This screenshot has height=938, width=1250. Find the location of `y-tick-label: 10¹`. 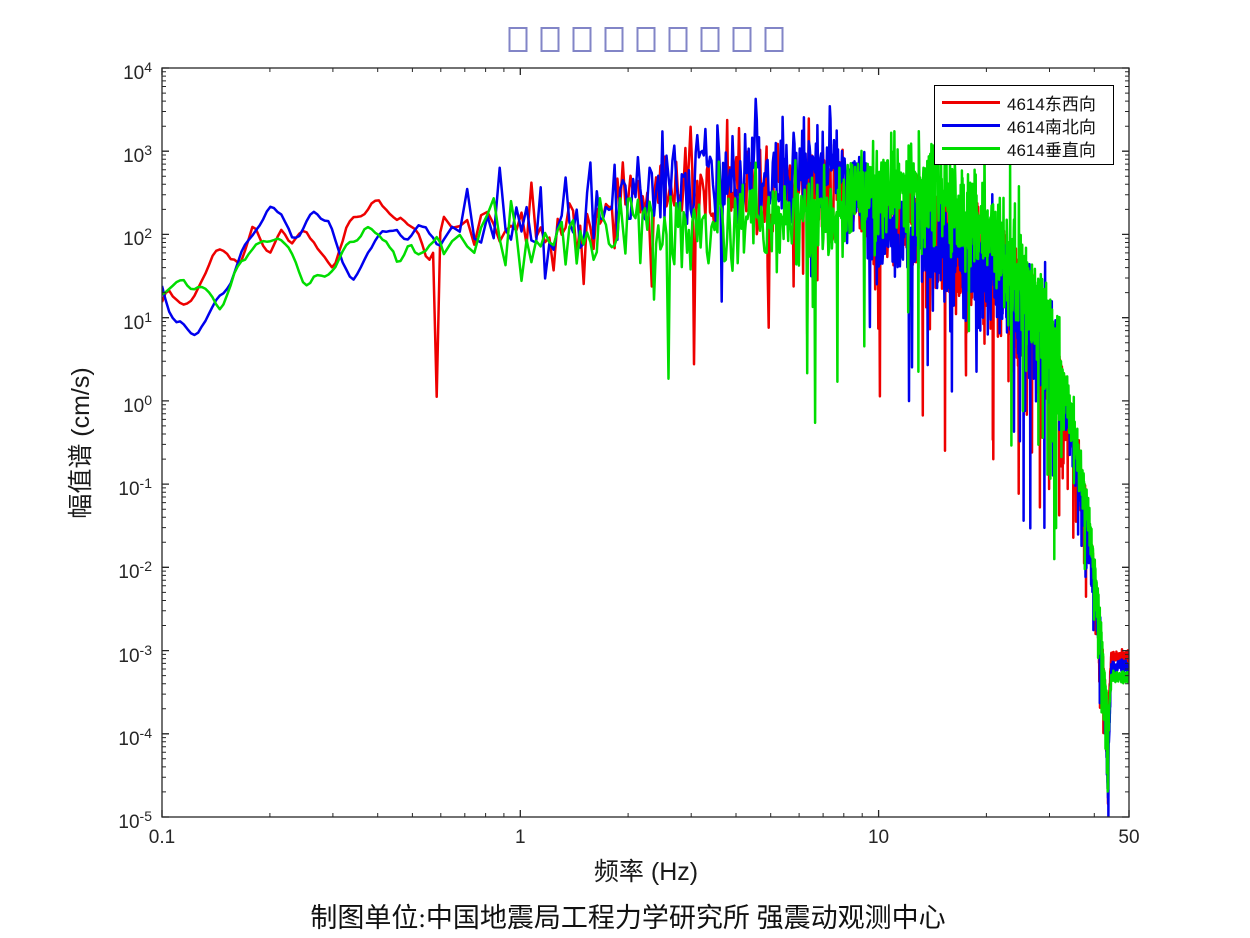

y-tick-label: 10¹ is located at coordinates (137, 321).